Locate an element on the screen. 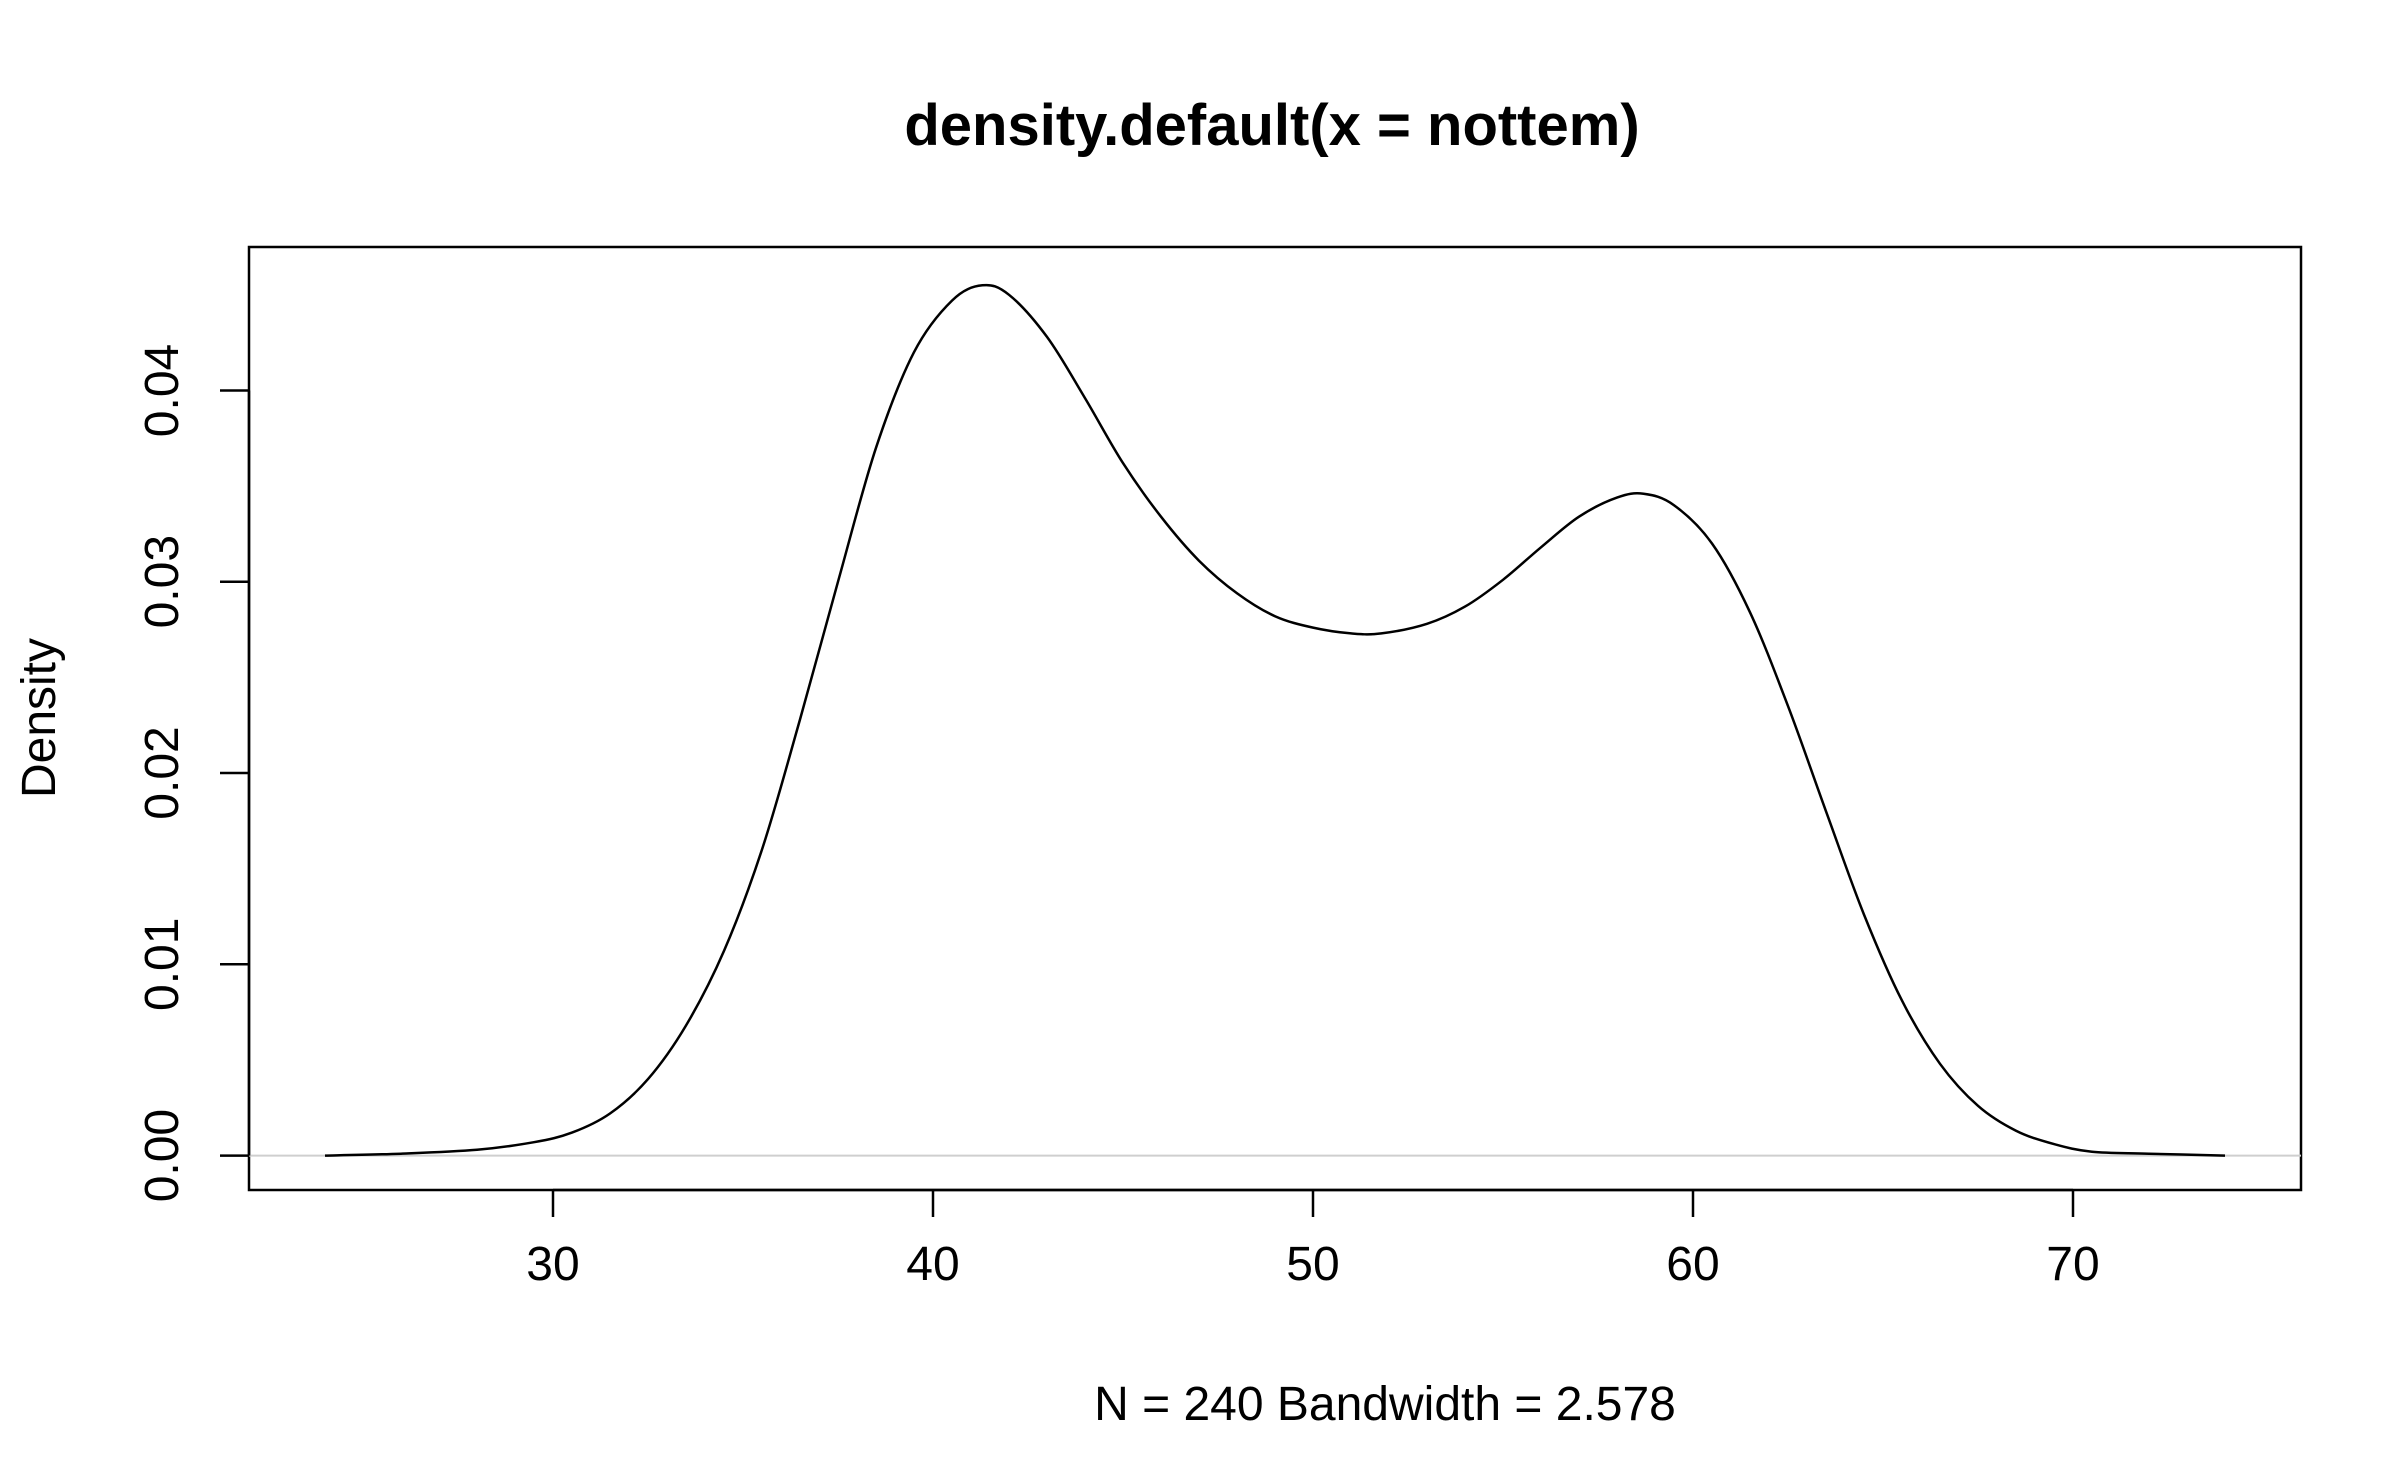 This screenshot has width=2400, height=1483. x-tick-label: 50 is located at coordinates (1312, 1264).